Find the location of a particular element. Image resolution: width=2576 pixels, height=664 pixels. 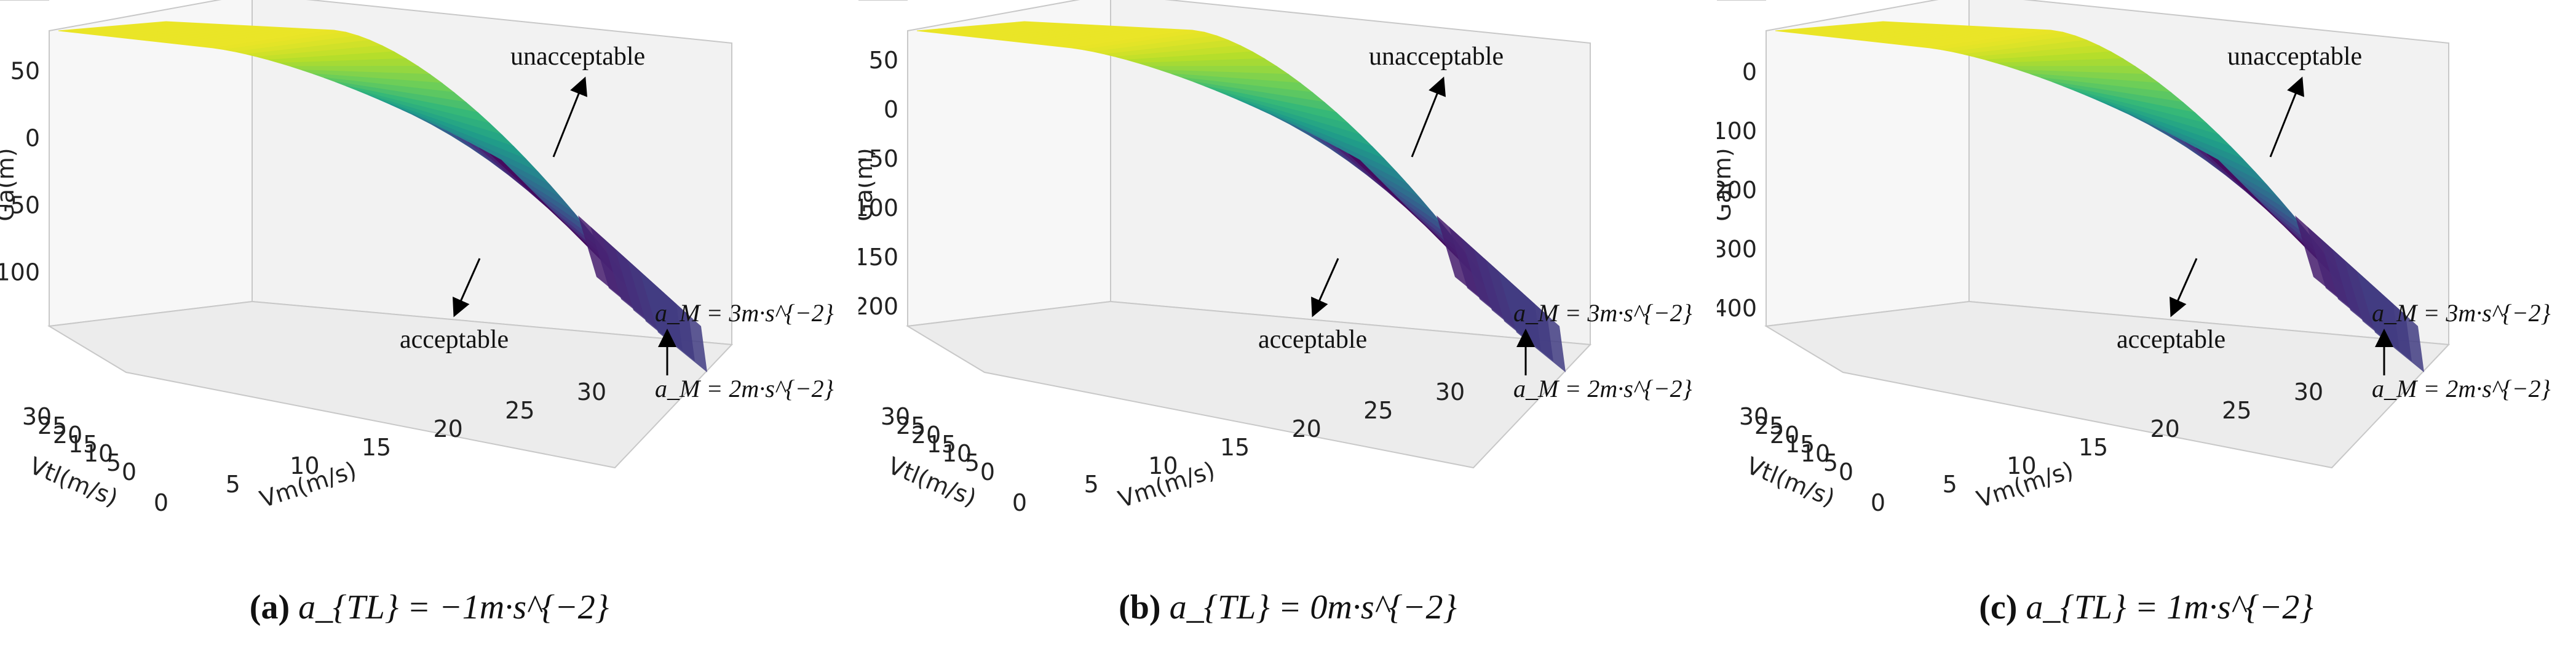

caption-c: (c) a_{TL} = 1m·s^{−2} is located at coordinates (2146, 607).